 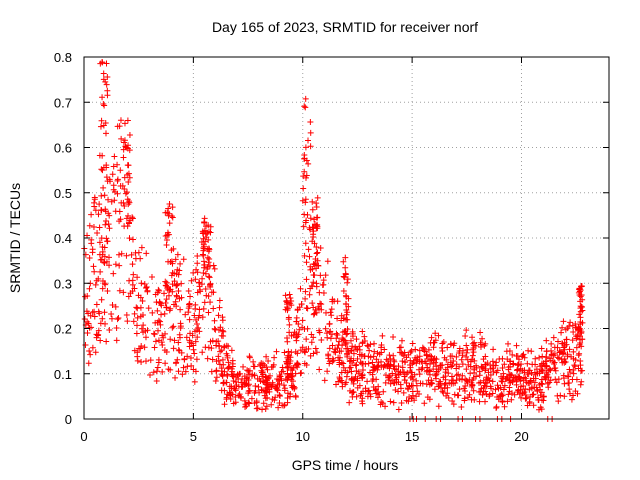 I want to click on y-axis-label: SRMTID / TECUs, so click(x=15, y=238).